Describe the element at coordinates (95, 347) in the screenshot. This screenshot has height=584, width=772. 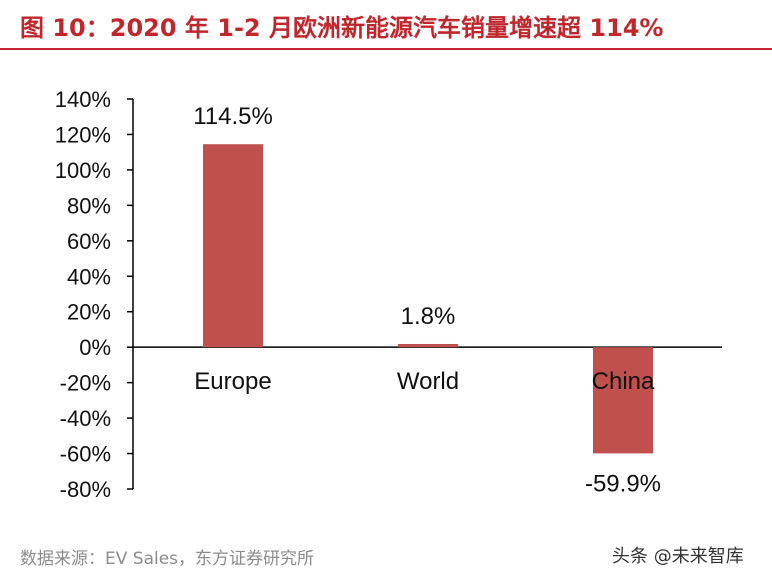
I see `y-tick-label: 0%` at that location.